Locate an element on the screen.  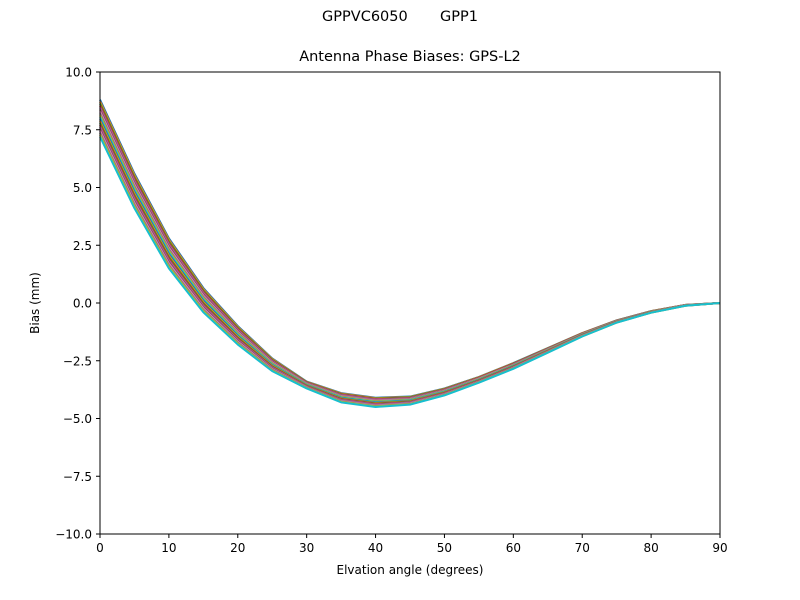
chart-title: Antenna Phase Biases: GPS-L2 is located at coordinates (410, 57).